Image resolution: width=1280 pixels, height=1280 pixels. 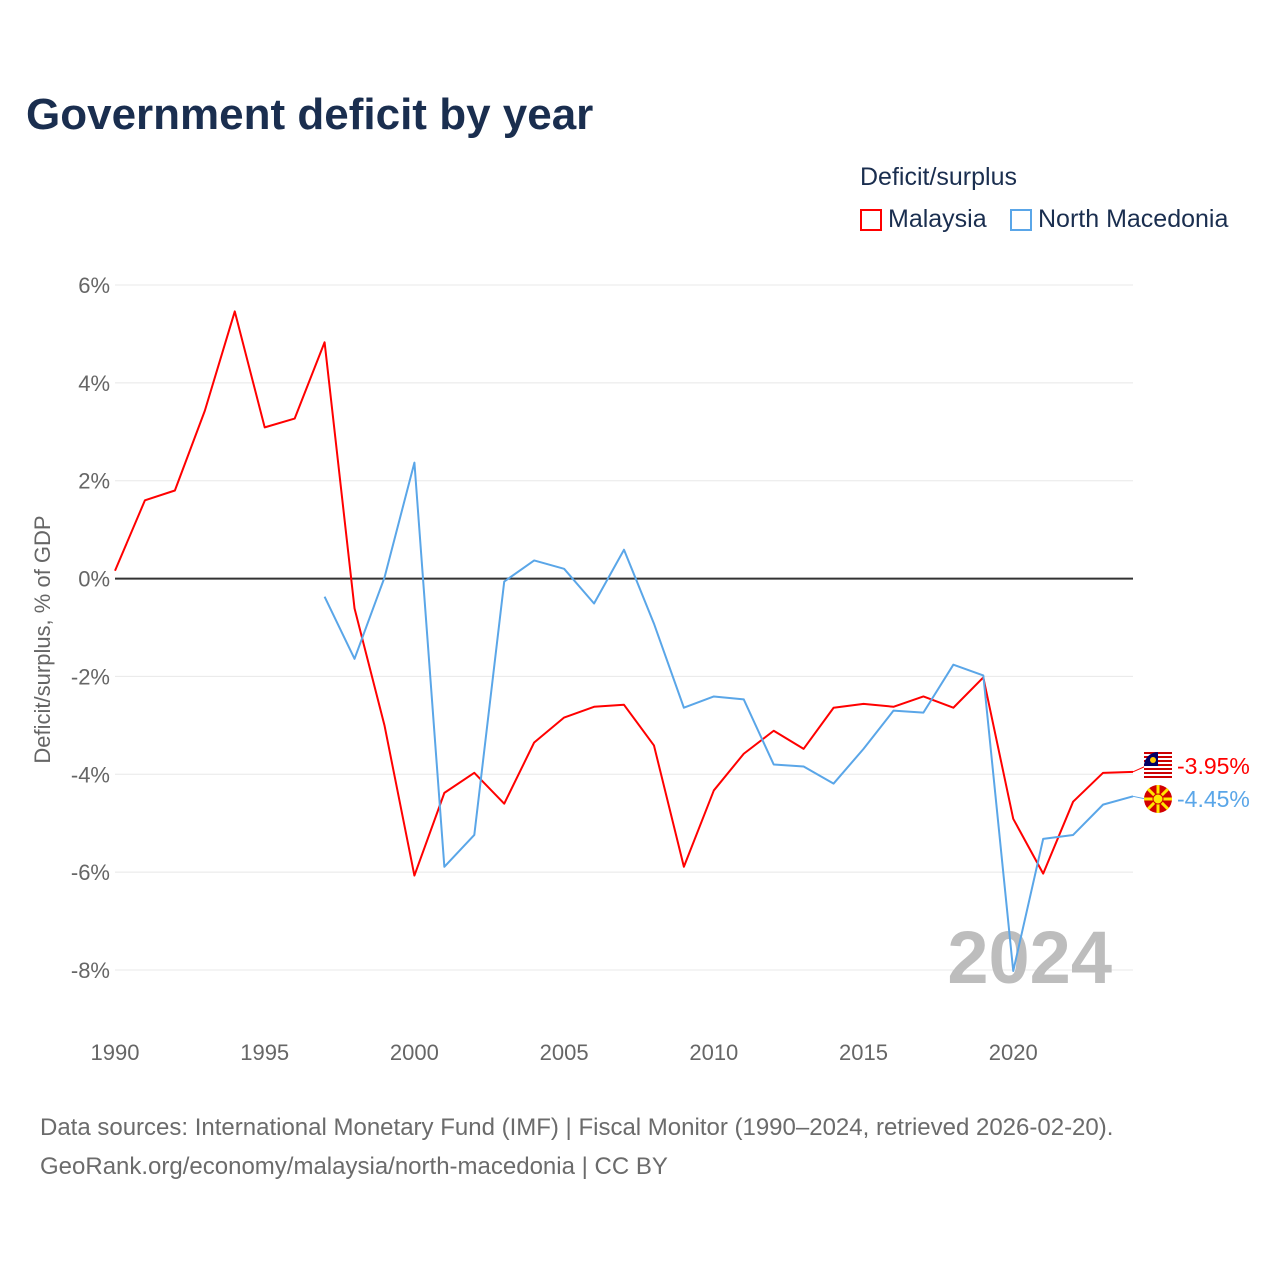 What do you see at coordinates (1133, 219) in the screenshot?
I see `legend-label: North Macedonia` at bounding box center [1133, 219].